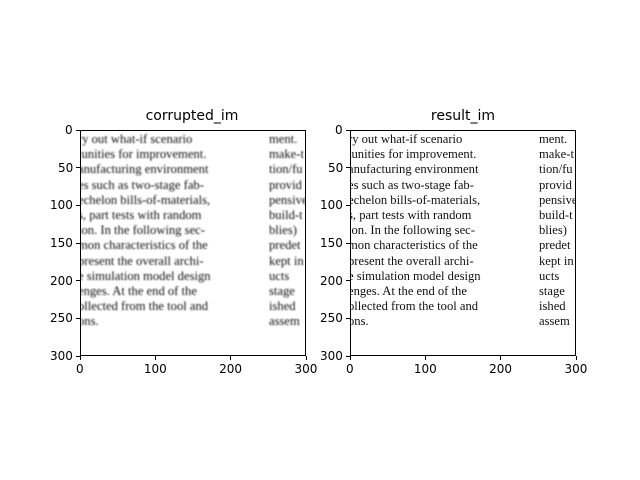 This screenshot has height=480, width=640. I want to click on document-text-line: tunities for improvement., so click(413, 154).